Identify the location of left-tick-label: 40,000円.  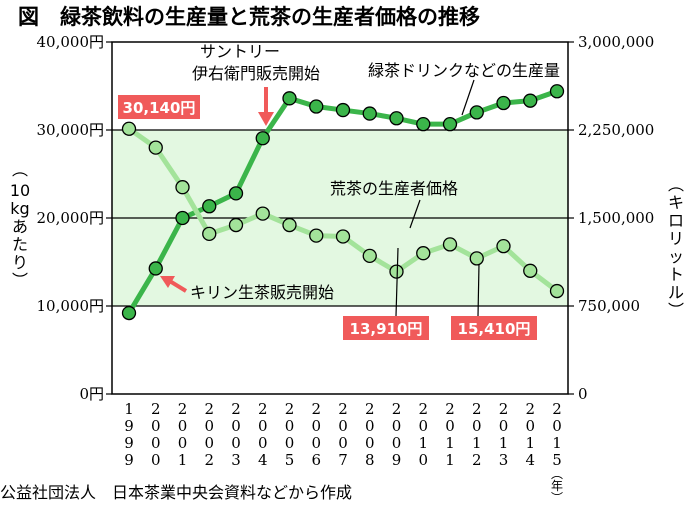
(71, 42).